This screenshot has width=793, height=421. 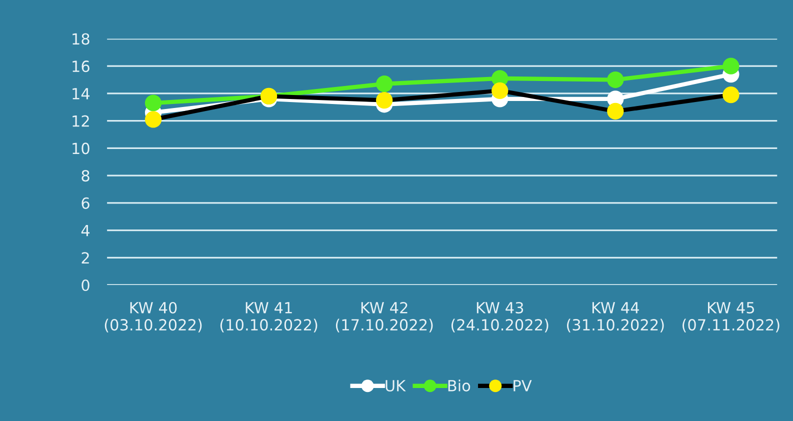 I want to click on y-tick-label: 12, so click(x=80, y=121).